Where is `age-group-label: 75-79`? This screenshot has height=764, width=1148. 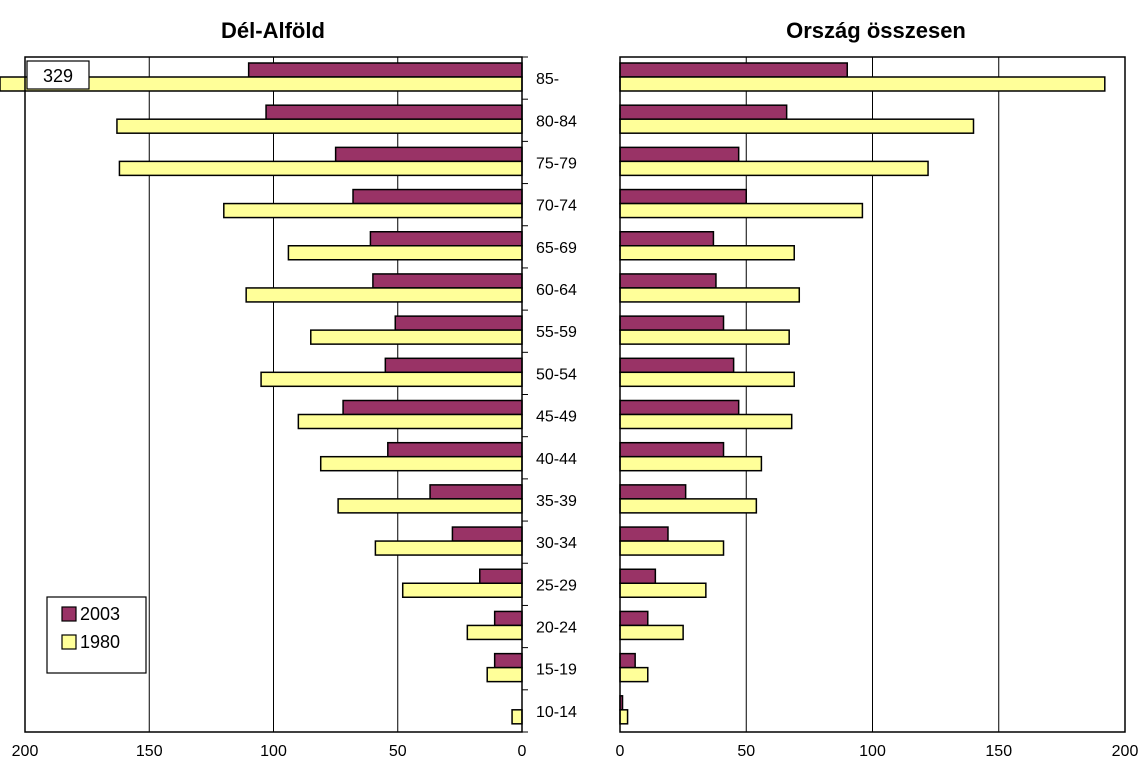
age-group-label: 75-79 is located at coordinates (556, 163).